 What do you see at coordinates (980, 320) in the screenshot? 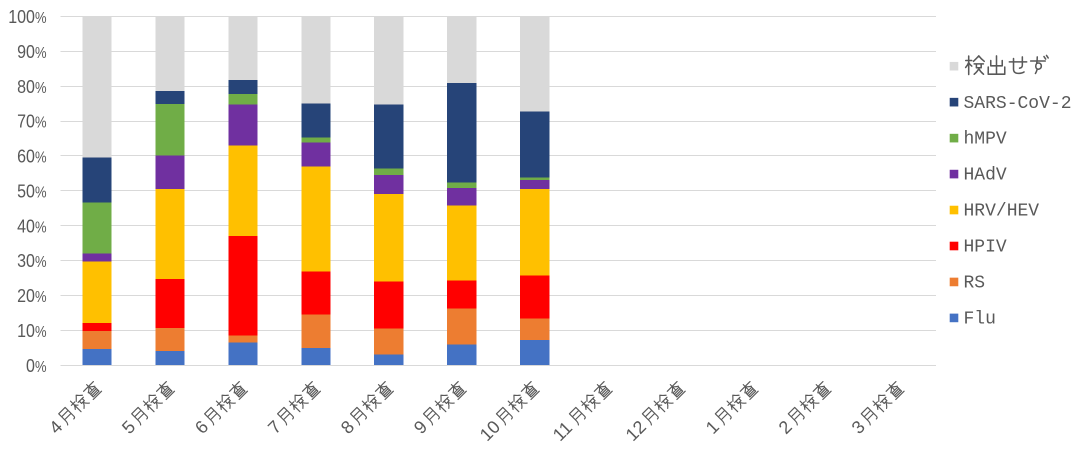
I see `svg-text: Flu` at bounding box center [980, 320].